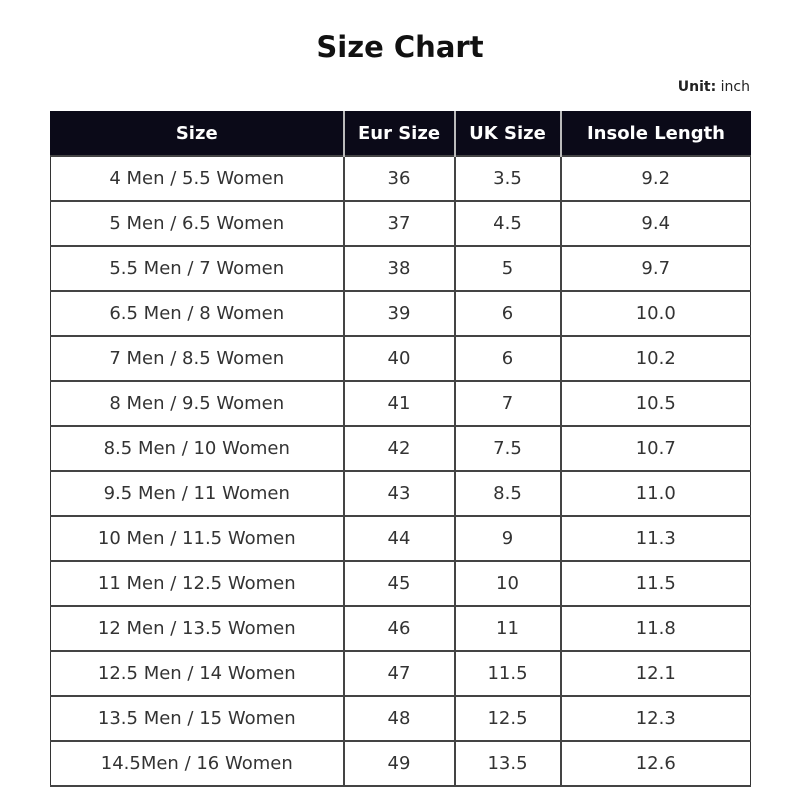 This screenshot has width=800, height=811. I want to click on cell-eur-size: 46, so click(399, 628).